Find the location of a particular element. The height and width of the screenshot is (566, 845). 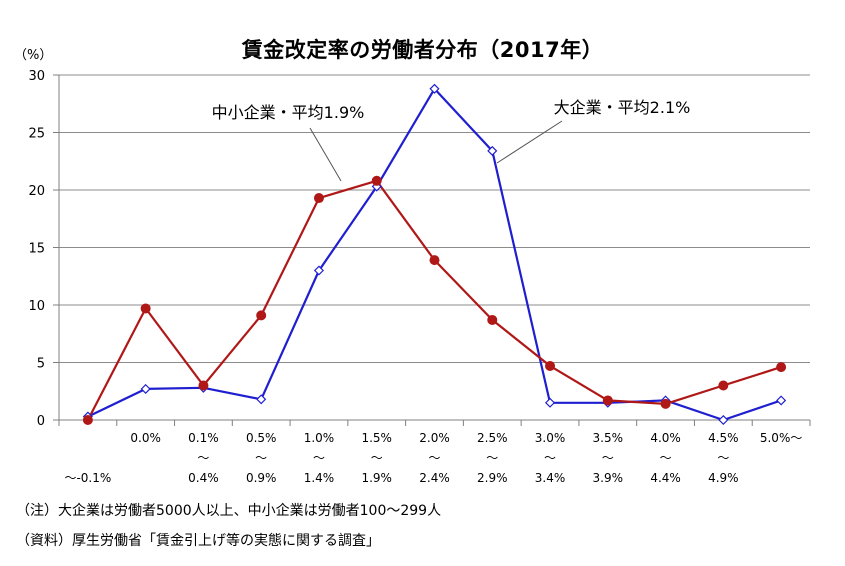

x-tick-label: 2.0% is located at coordinates (434, 438).